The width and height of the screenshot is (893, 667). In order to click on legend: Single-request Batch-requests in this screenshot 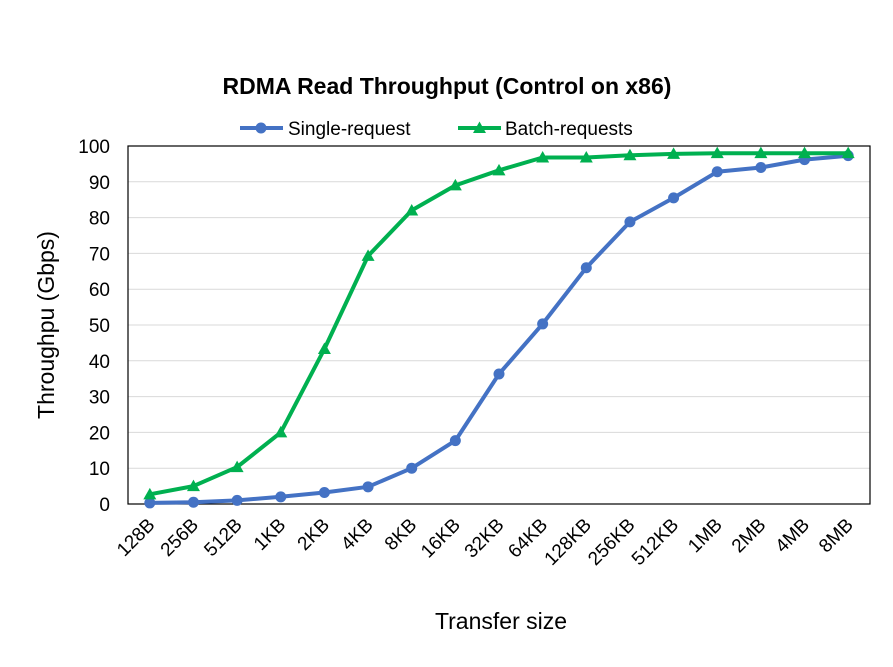, I will do `click(436, 129)`.